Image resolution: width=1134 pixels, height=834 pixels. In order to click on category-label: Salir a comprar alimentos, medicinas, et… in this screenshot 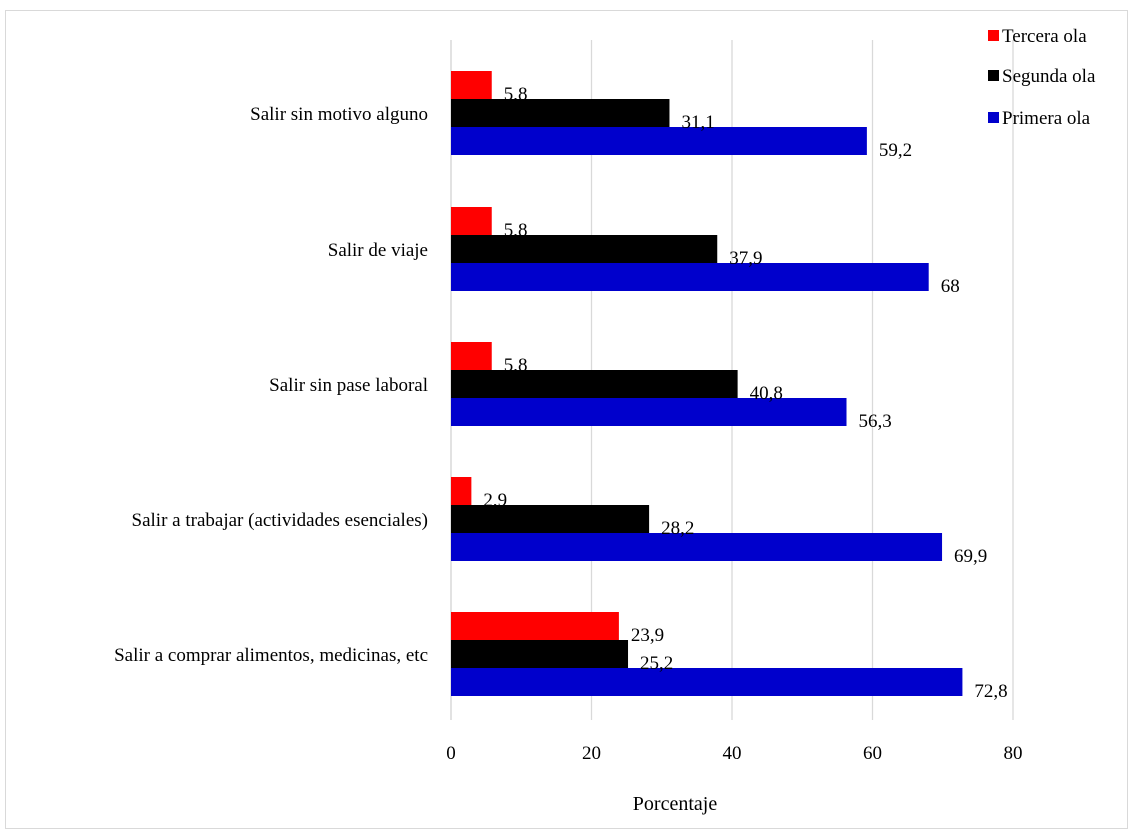, I will do `click(271, 655)`.